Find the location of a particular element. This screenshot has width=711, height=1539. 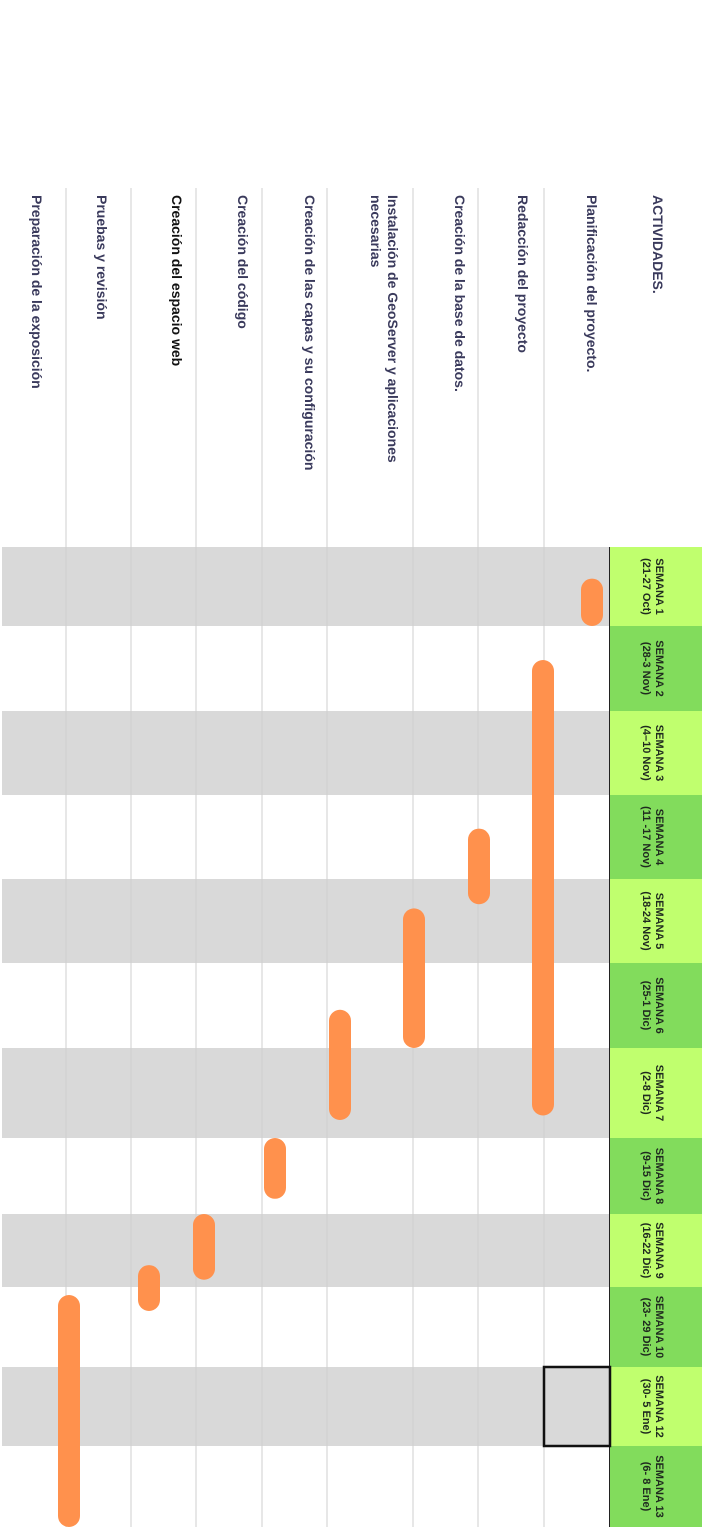

week-label: SEMANA 10(23- 29 Dic) is located at coordinates (652, 1327).